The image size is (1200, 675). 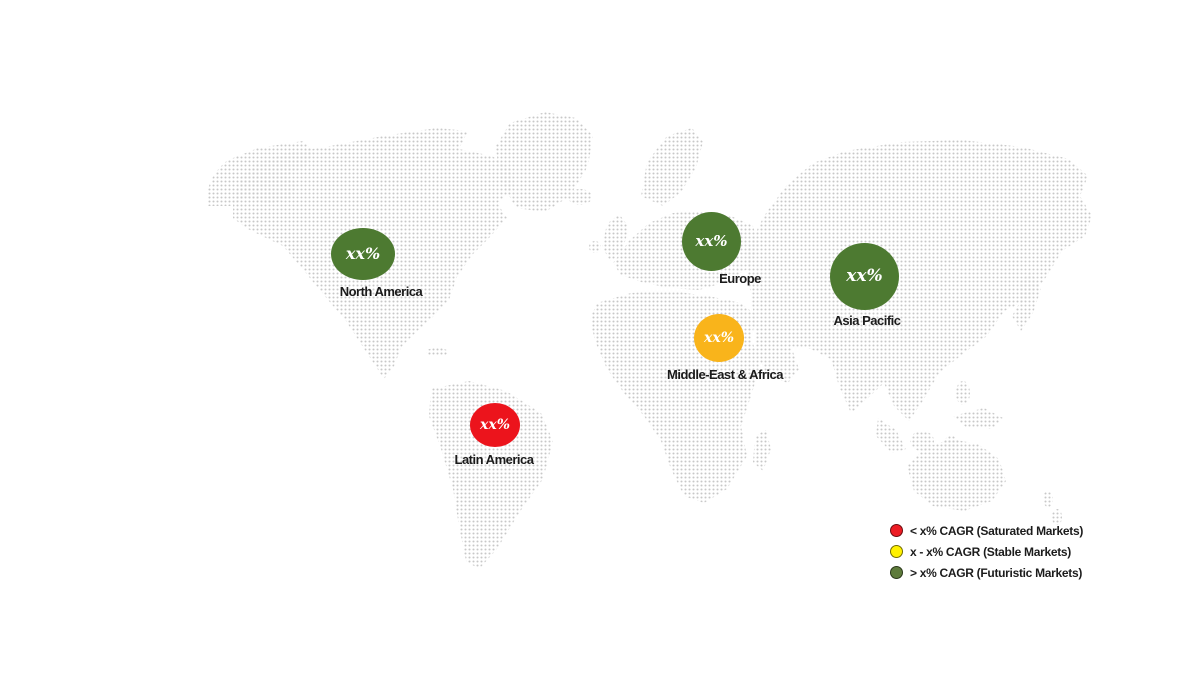 What do you see at coordinates (615, 238) in the screenshot?
I see `island-great-britain` at bounding box center [615, 238].